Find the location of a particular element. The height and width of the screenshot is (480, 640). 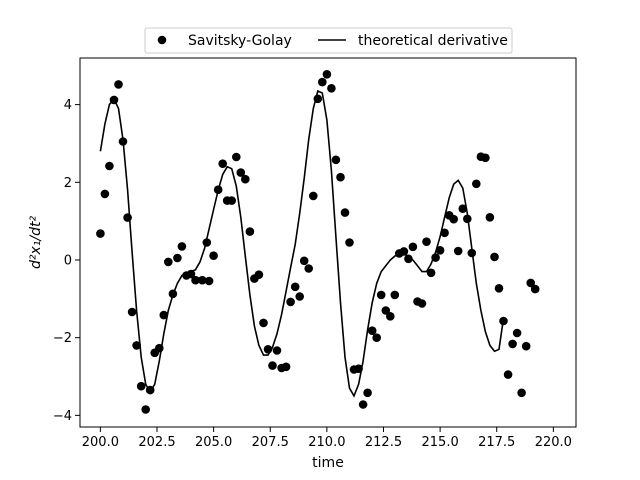

y-axis-label-text: d²x₁/dt² is located at coordinates (36, 242).